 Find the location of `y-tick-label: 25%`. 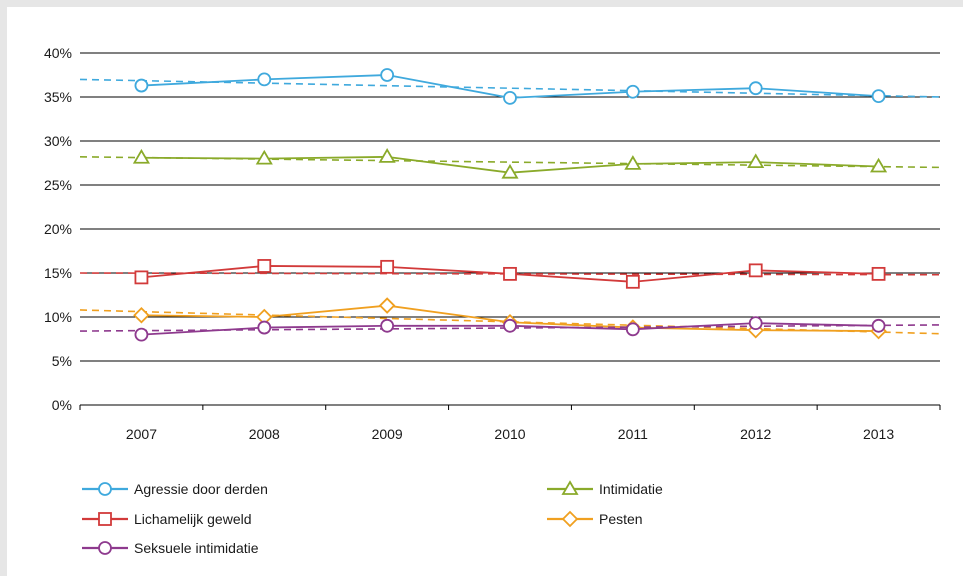

y-tick-label: 25% is located at coordinates (58, 185).